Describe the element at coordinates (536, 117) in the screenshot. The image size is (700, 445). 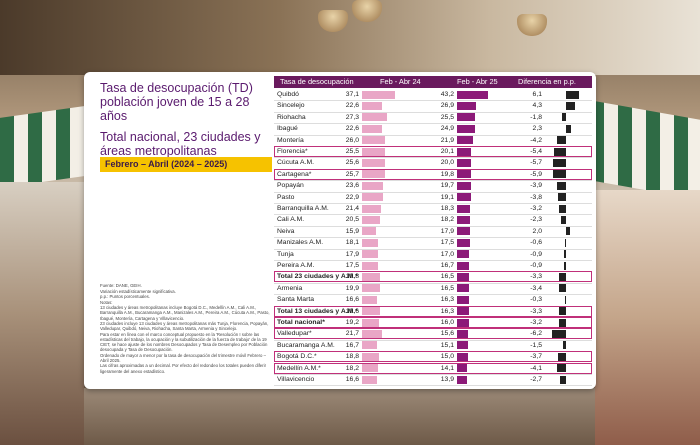
I see `value-difference: -1,8` at that location.